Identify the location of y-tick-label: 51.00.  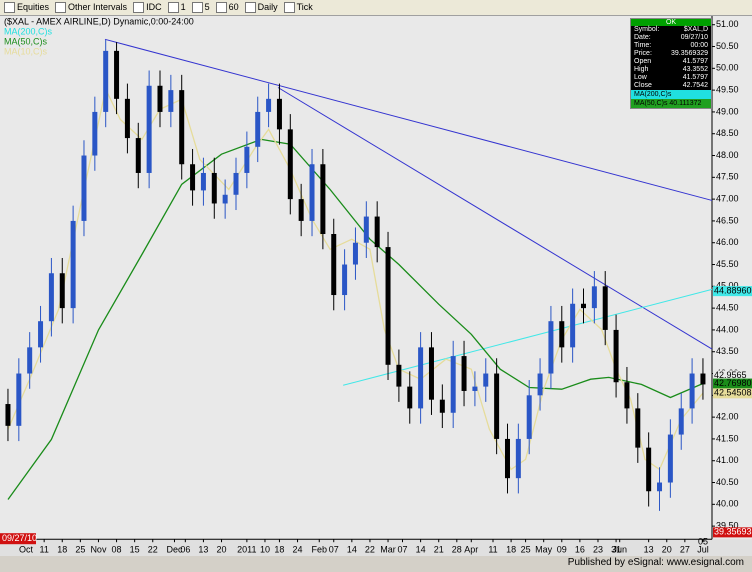
(727, 24).